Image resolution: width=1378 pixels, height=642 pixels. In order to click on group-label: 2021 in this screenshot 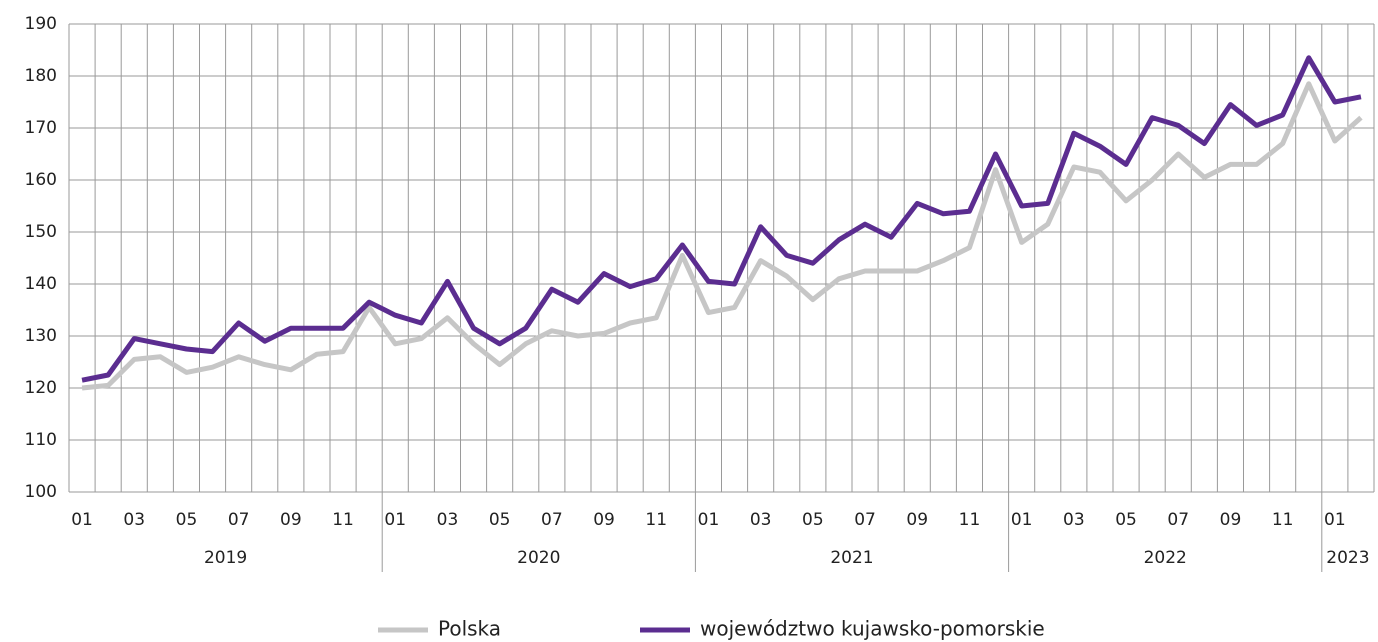, I will do `click(851, 558)`.